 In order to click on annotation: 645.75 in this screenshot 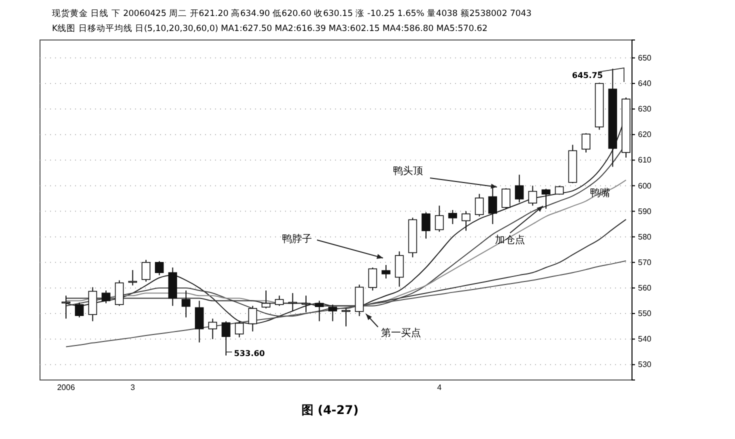, I will do `click(588, 75)`.